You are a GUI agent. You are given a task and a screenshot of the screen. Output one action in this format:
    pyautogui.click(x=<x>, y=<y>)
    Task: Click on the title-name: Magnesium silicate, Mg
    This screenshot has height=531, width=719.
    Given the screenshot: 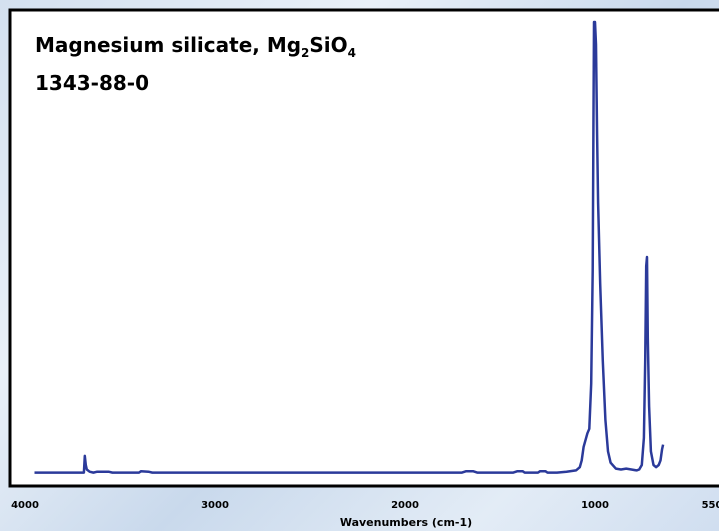 What is the action you would take?
    pyautogui.click(x=168, y=45)
    